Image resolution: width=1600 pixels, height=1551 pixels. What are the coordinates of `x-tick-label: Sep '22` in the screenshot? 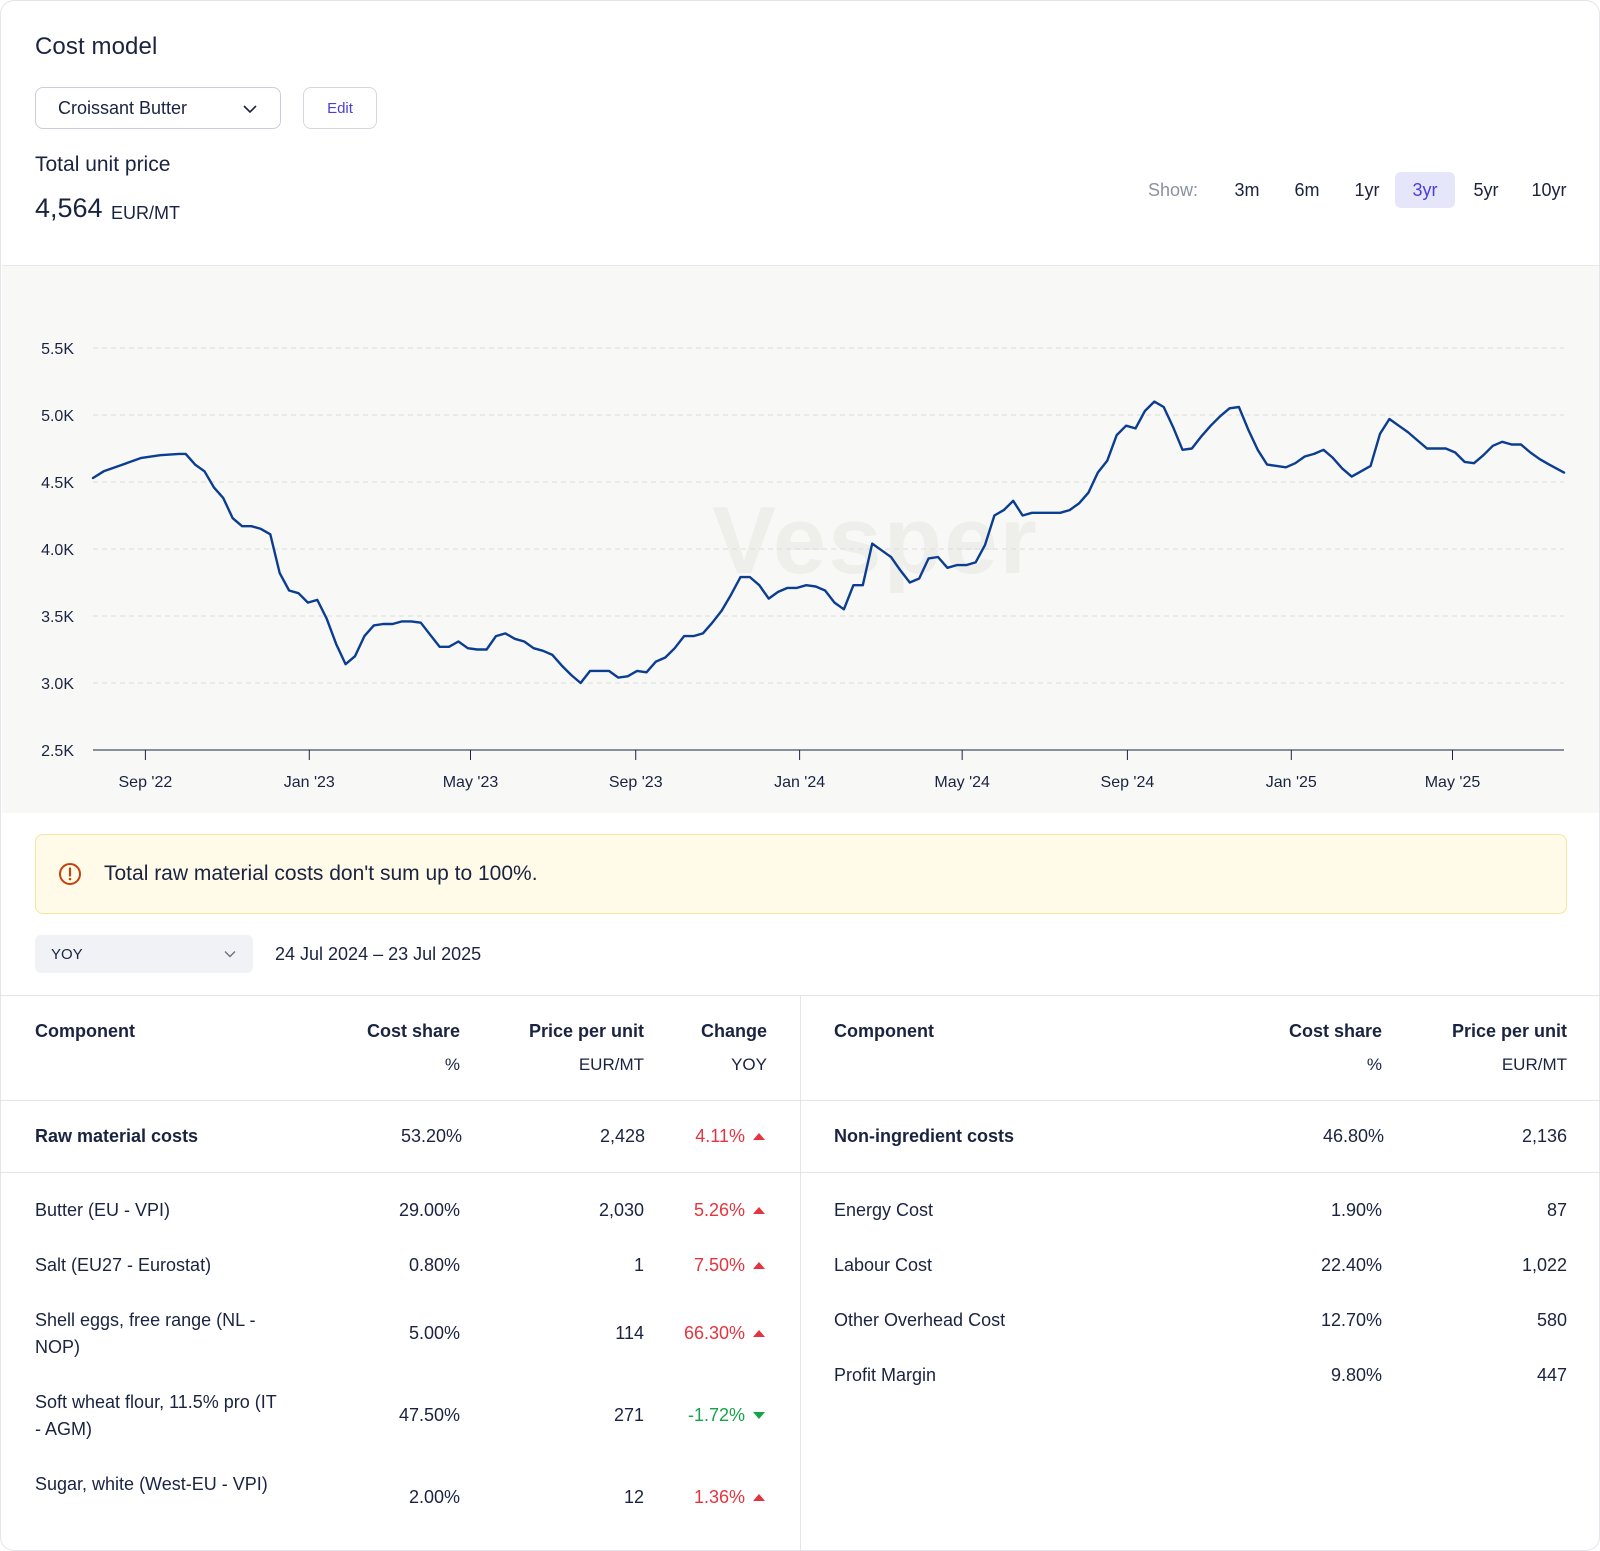 It's located at (146, 782).